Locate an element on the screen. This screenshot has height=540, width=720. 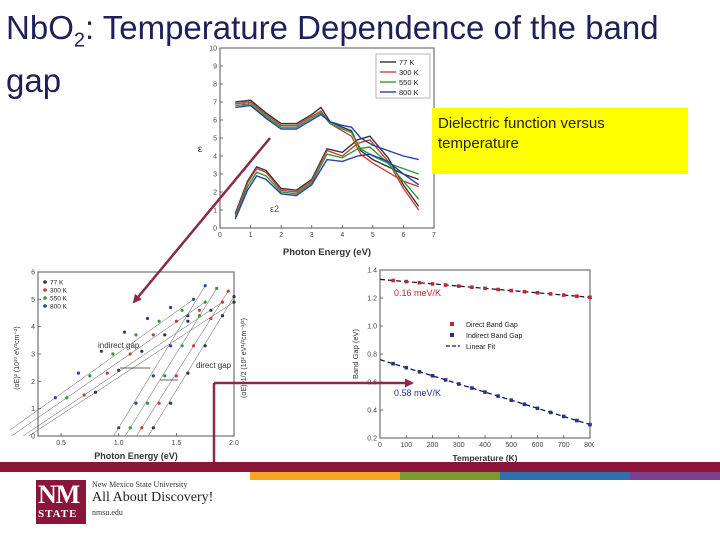
dielectric-xtick-label: 3 is located at coordinates (312, 235).